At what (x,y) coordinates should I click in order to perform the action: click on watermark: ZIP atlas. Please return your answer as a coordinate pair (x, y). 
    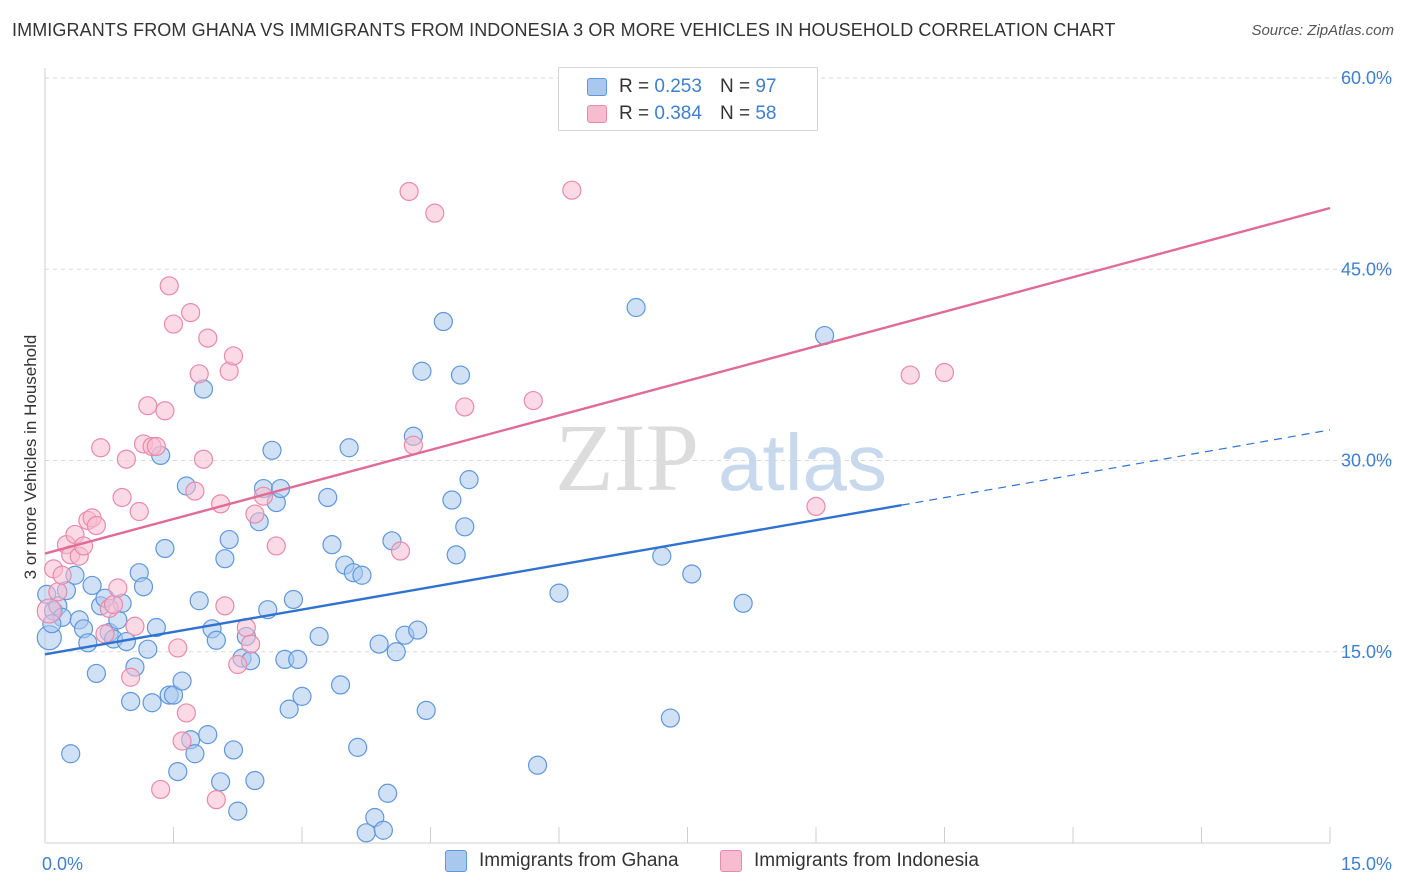
    Looking at the image, I should click on (721, 457).